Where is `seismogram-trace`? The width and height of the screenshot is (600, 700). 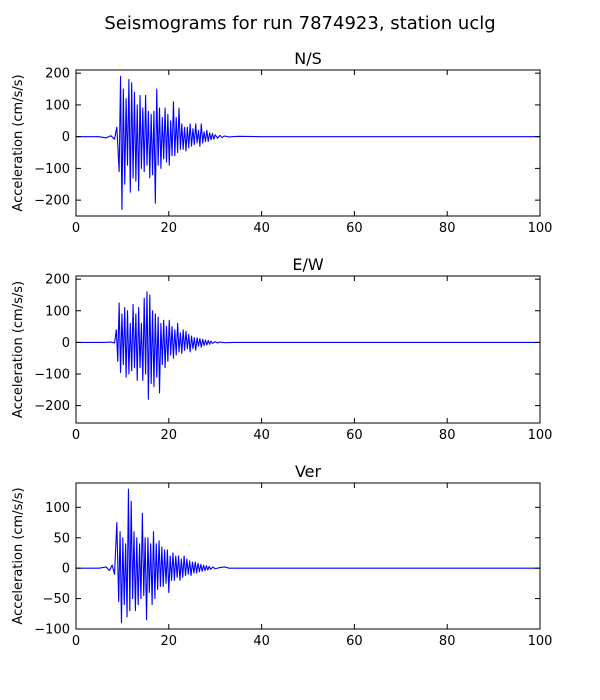 seismogram-trace is located at coordinates (308, 345).